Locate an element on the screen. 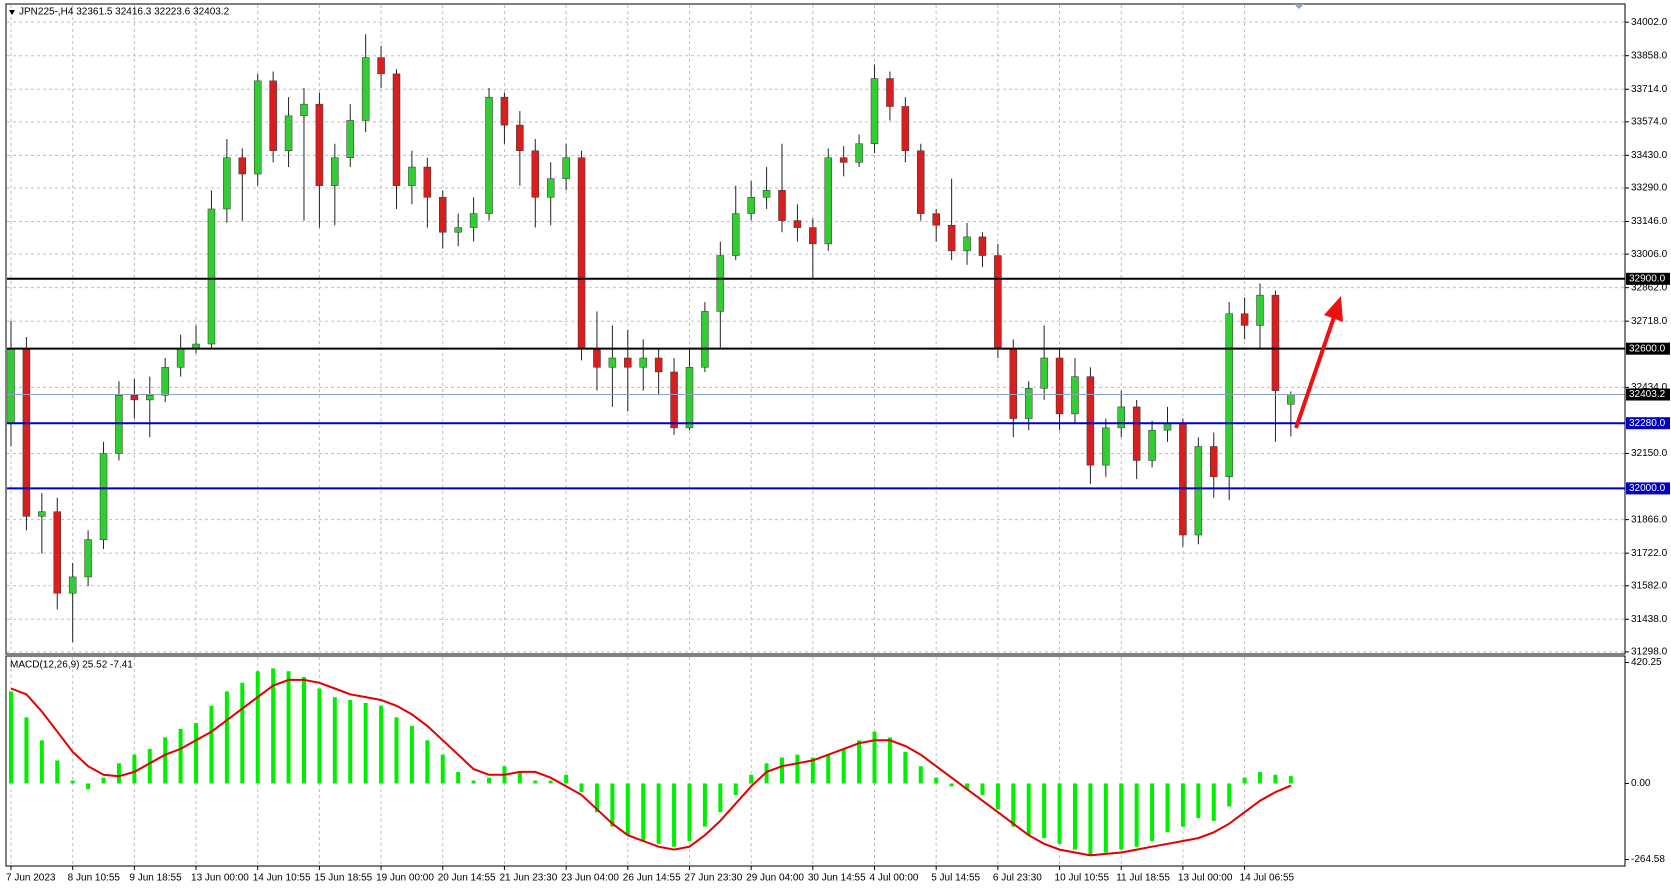 This screenshot has width=1671, height=889. x-tick-label: 15 Jun 18:55 is located at coordinates (343, 878).